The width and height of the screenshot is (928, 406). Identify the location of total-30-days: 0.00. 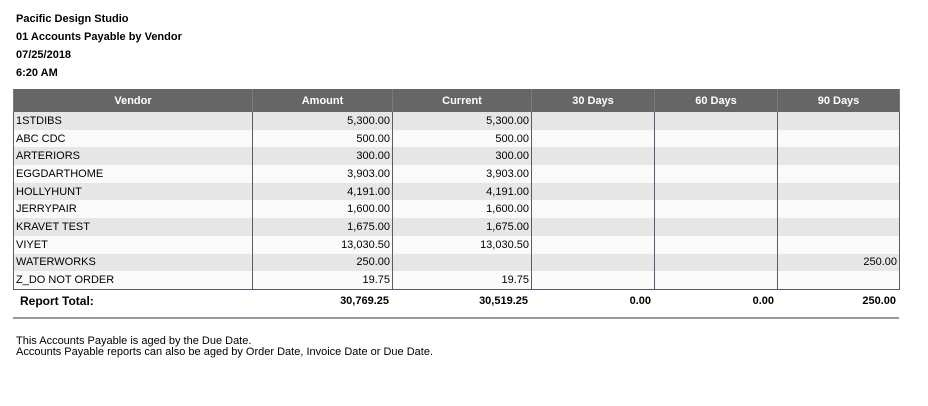
(640, 301).